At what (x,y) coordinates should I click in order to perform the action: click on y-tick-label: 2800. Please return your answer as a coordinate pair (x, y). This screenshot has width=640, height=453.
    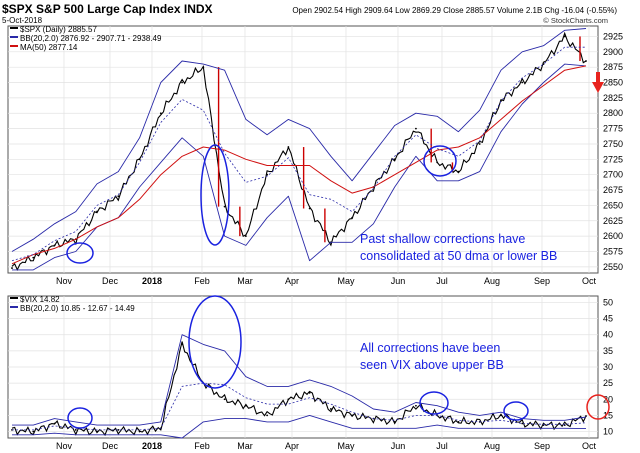
    Looking at the image, I should click on (613, 113).